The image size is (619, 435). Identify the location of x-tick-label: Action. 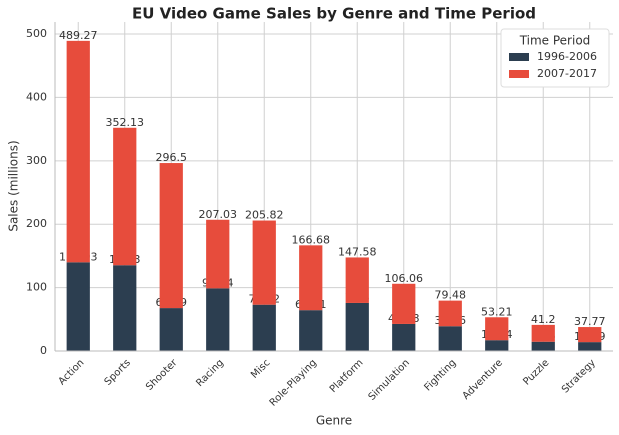
(72, 372).